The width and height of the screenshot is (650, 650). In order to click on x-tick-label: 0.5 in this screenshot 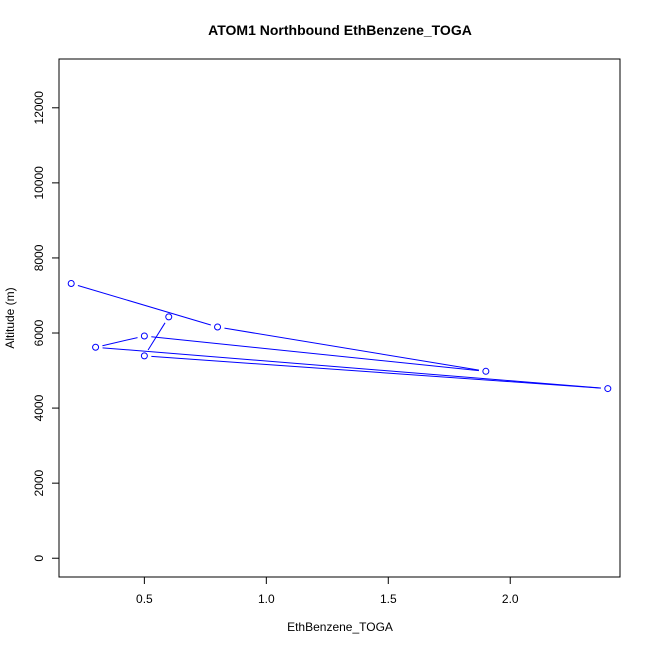, I will do `click(144, 599)`.